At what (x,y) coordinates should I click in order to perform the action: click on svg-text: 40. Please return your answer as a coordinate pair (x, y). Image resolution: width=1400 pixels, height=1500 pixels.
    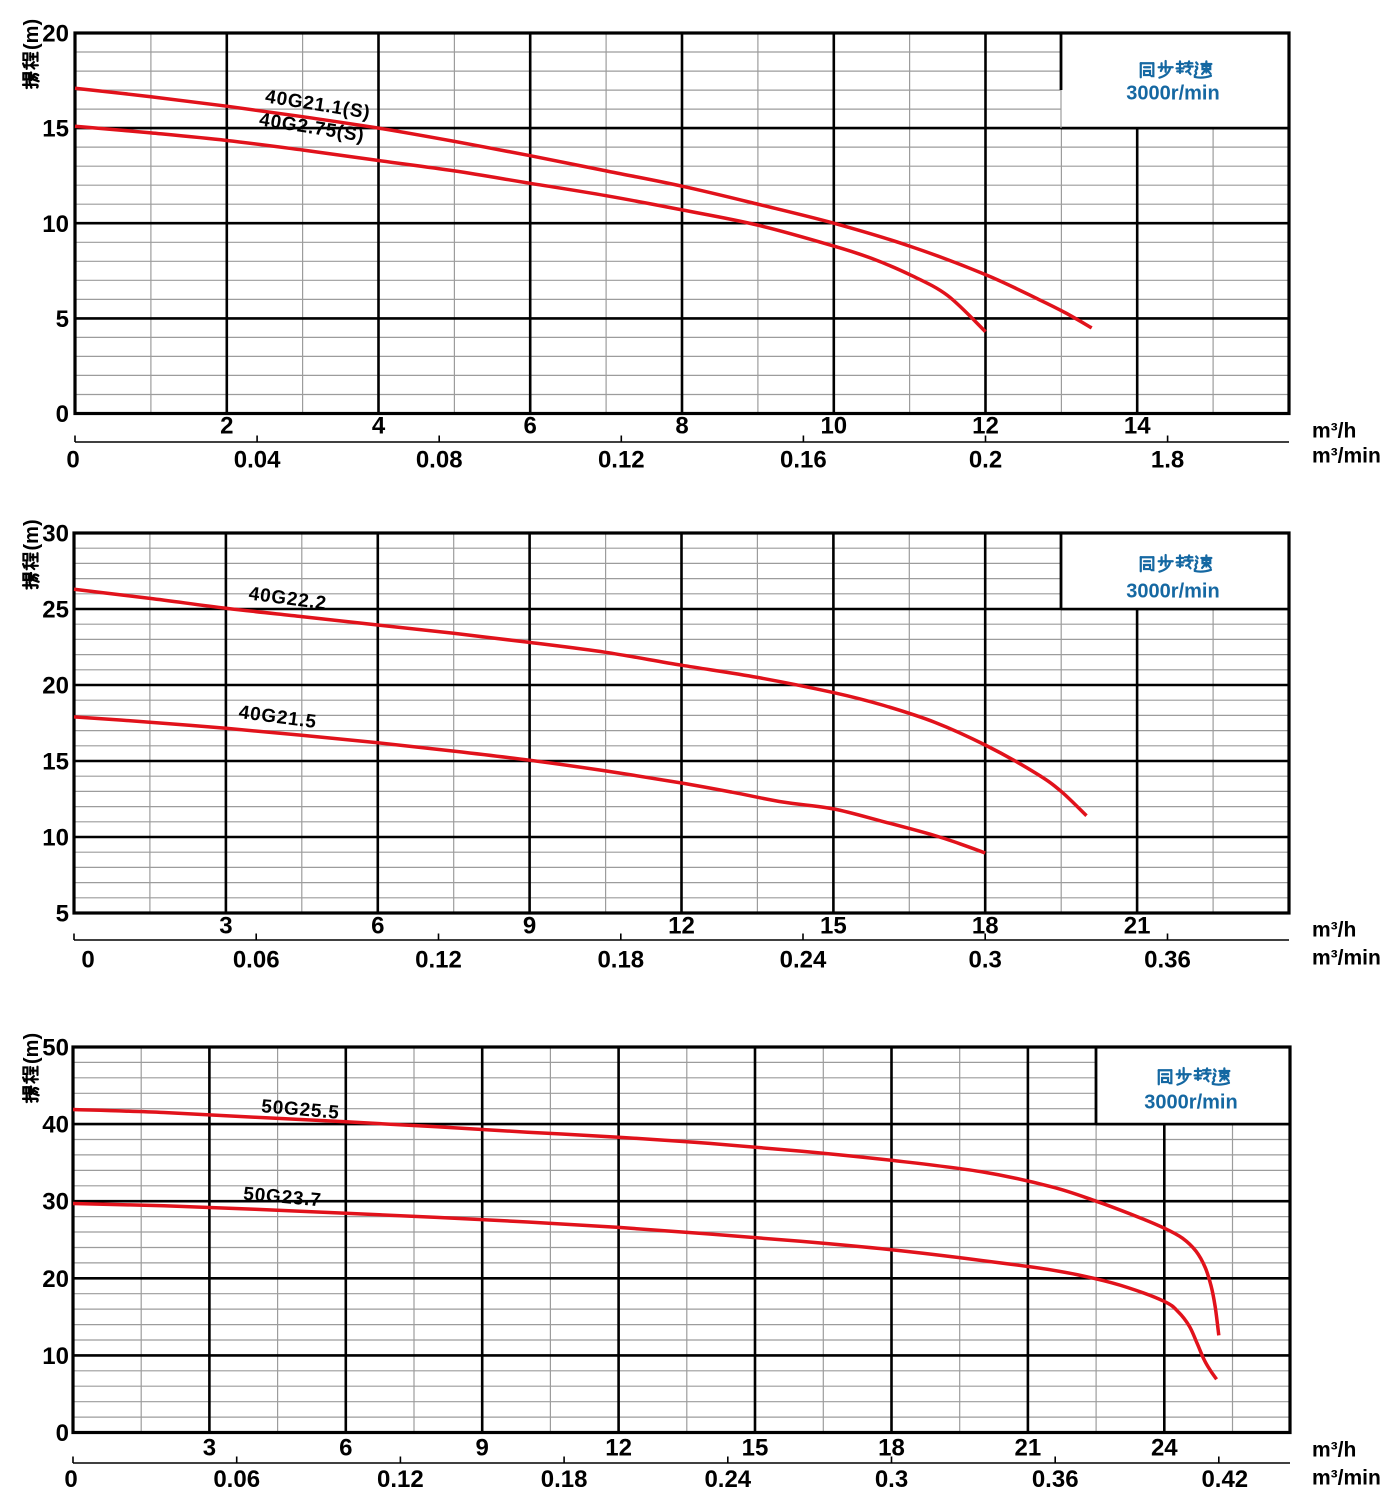
    Looking at the image, I should click on (55, 1125).